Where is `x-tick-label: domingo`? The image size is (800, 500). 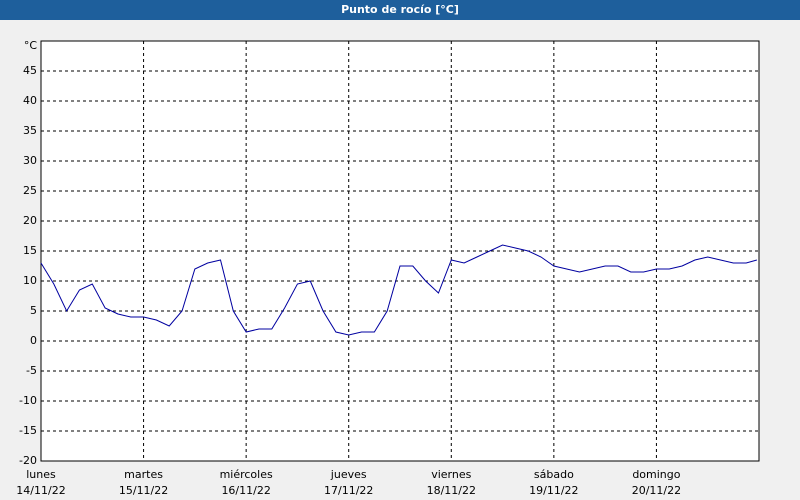 x-tick-label: domingo is located at coordinates (656, 474).